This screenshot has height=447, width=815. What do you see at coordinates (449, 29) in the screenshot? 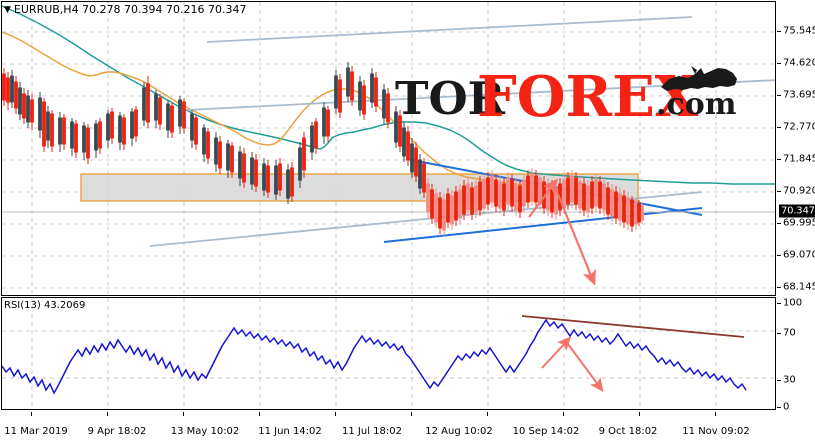
I see `top-guide-line` at bounding box center [449, 29].